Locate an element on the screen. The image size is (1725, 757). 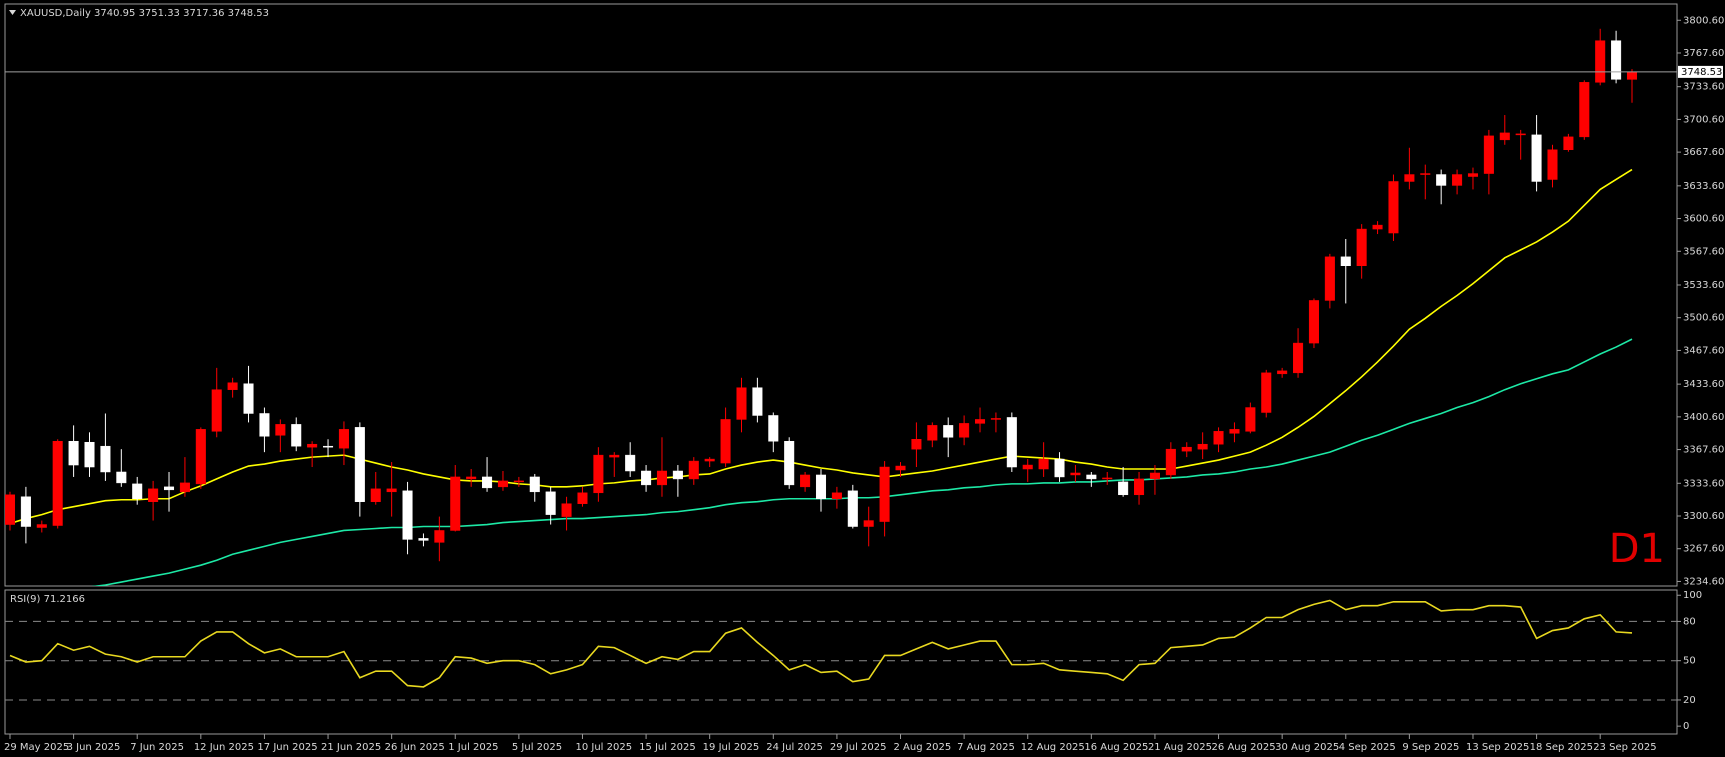
y-tick-label: 3800.60 is located at coordinates (1703, 20).